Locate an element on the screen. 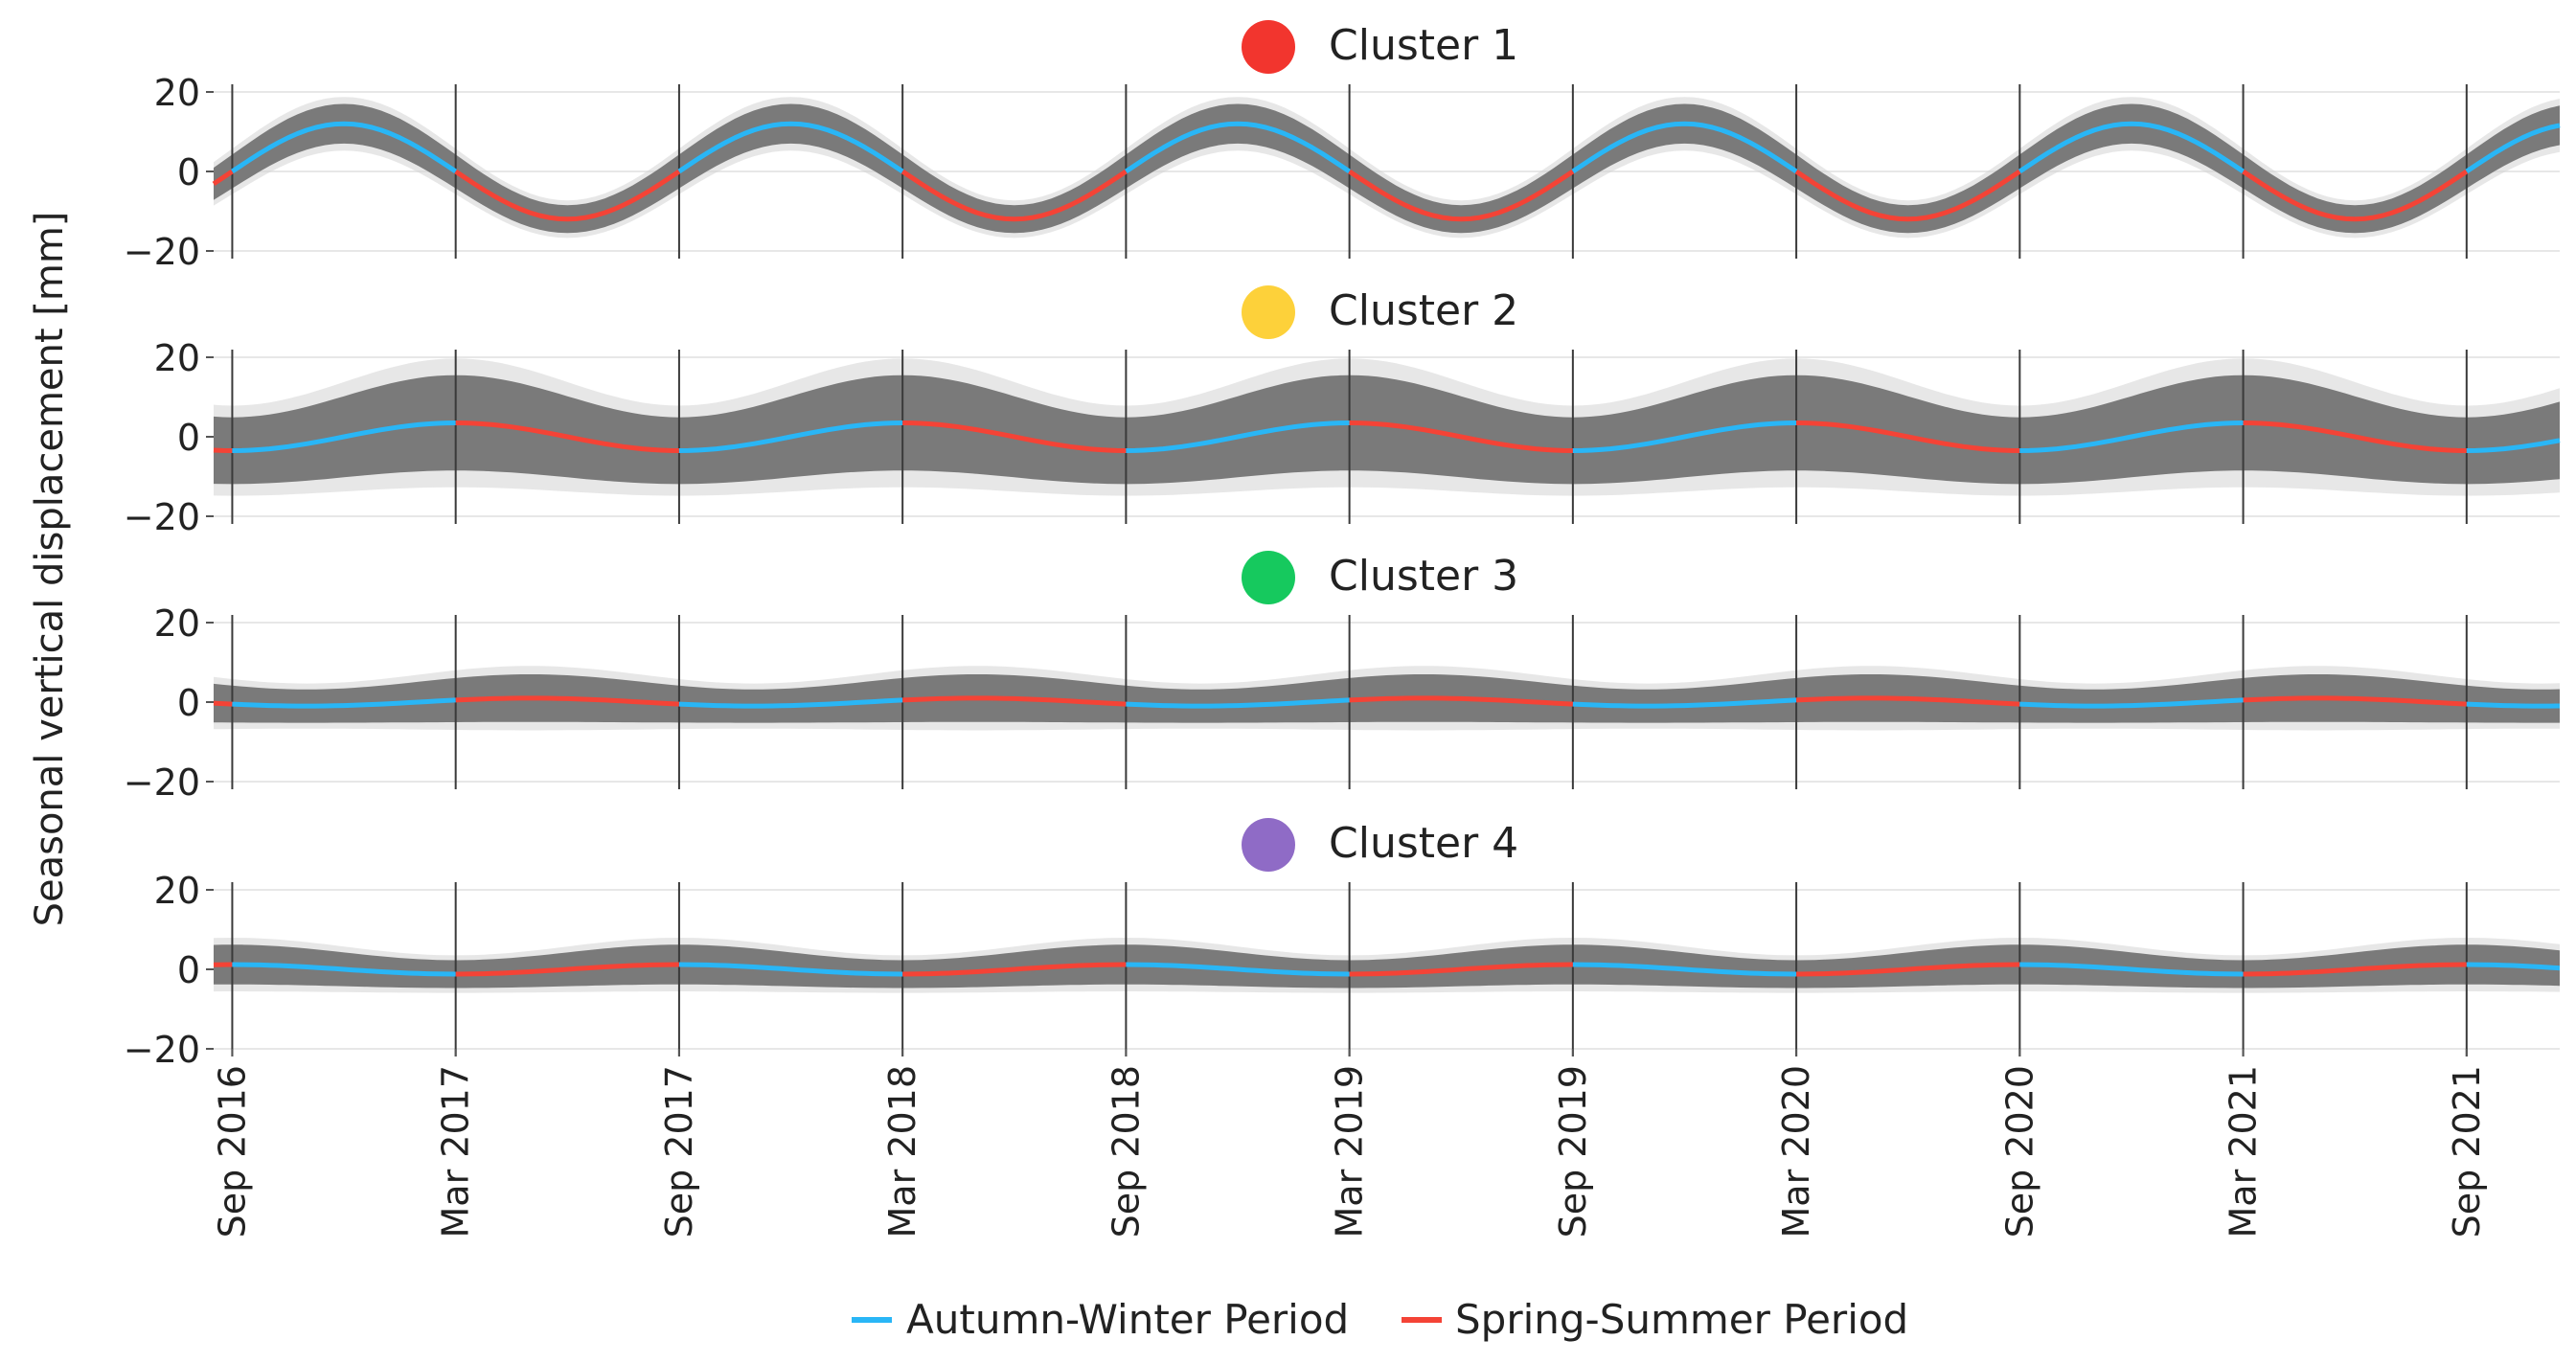  cluster-4-dot is located at coordinates (1268, 845).